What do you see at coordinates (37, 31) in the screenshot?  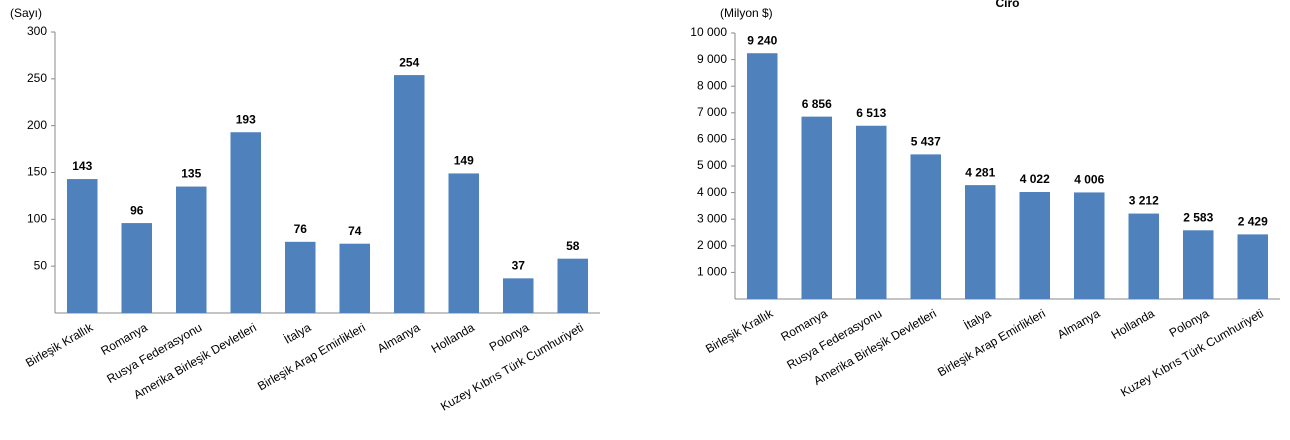 I see `y-tick-label: 300` at bounding box center [37, 31].